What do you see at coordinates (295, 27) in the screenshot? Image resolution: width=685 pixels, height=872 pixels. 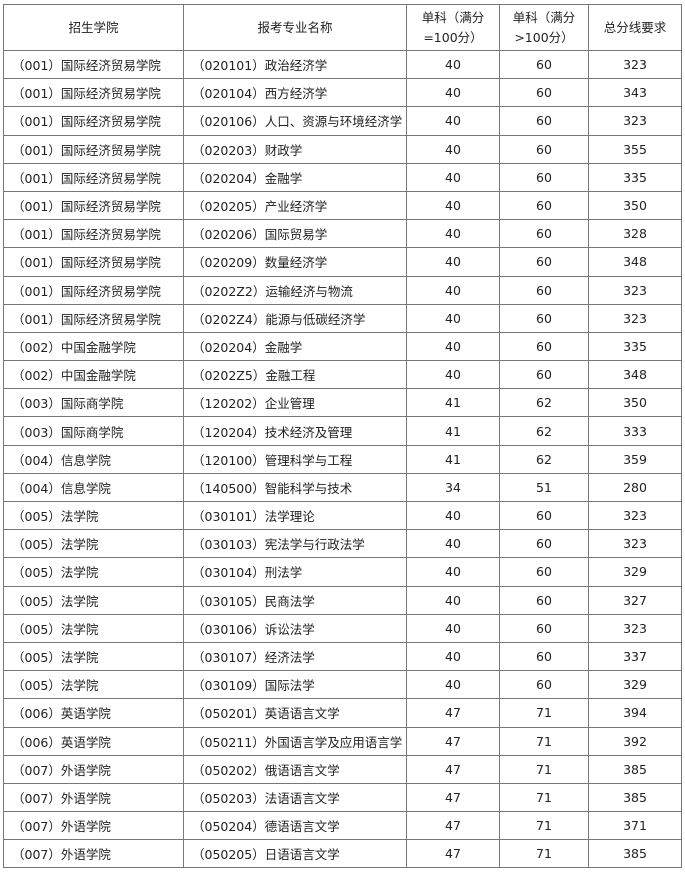 I see `header-major: 报考专业名称` at bounding box center [295, 27].